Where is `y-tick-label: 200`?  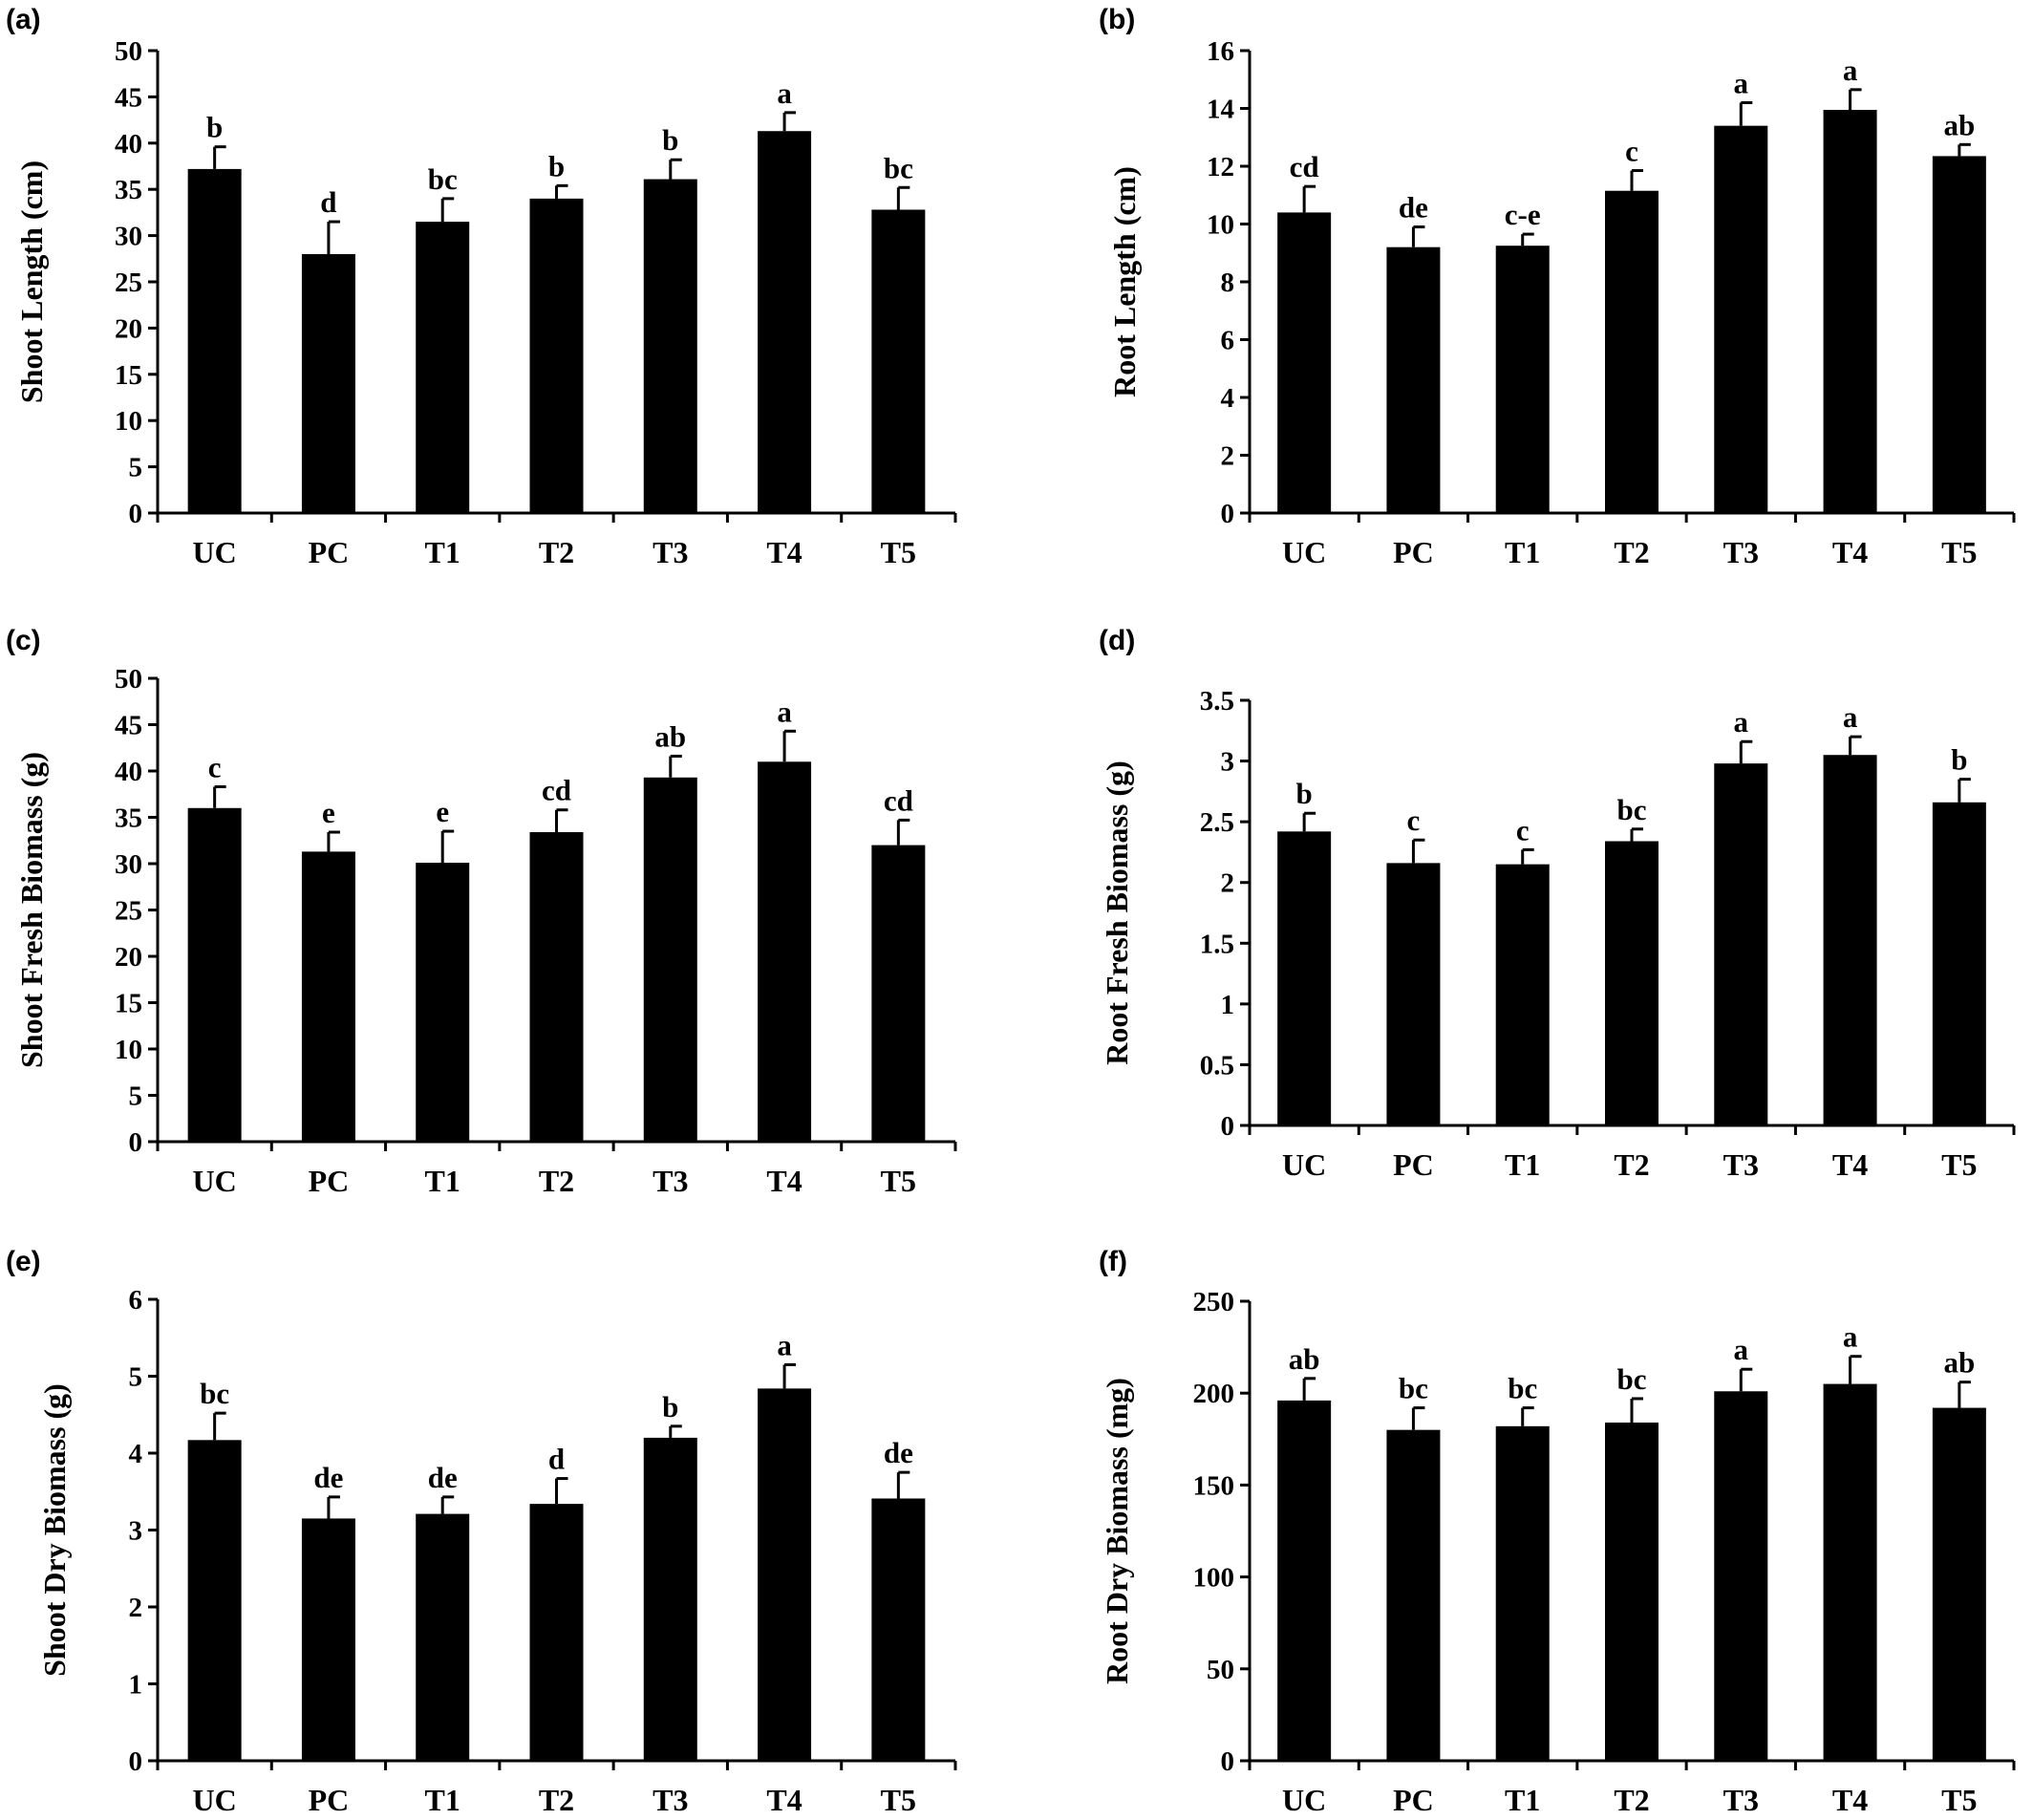 y-tick-label: 200 is located at coordinates (1214, 1394).